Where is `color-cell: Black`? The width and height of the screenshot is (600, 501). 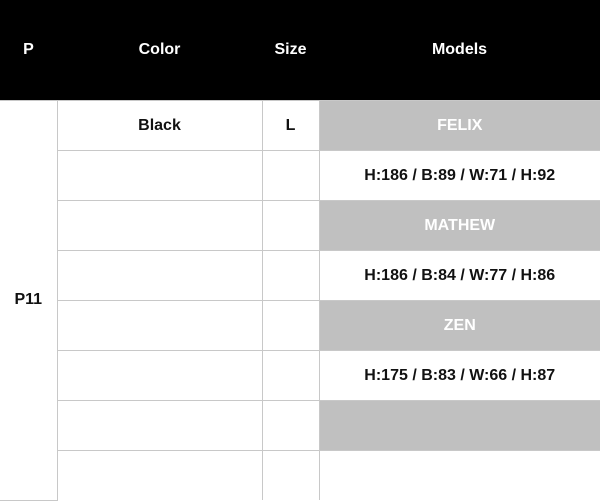 color-cell: Black is located at coordinates (159, 125).